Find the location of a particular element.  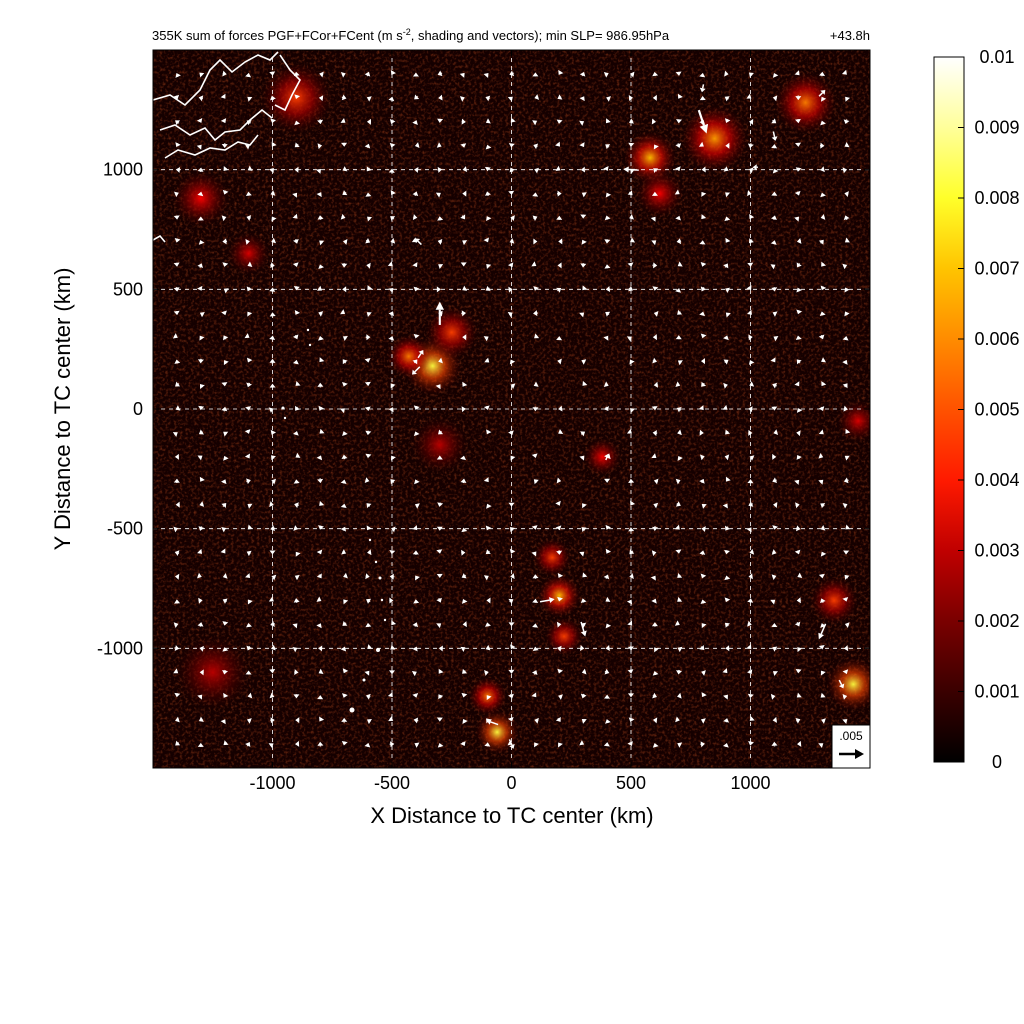

heatmap-hotspot is located at coordinates (559, 596).